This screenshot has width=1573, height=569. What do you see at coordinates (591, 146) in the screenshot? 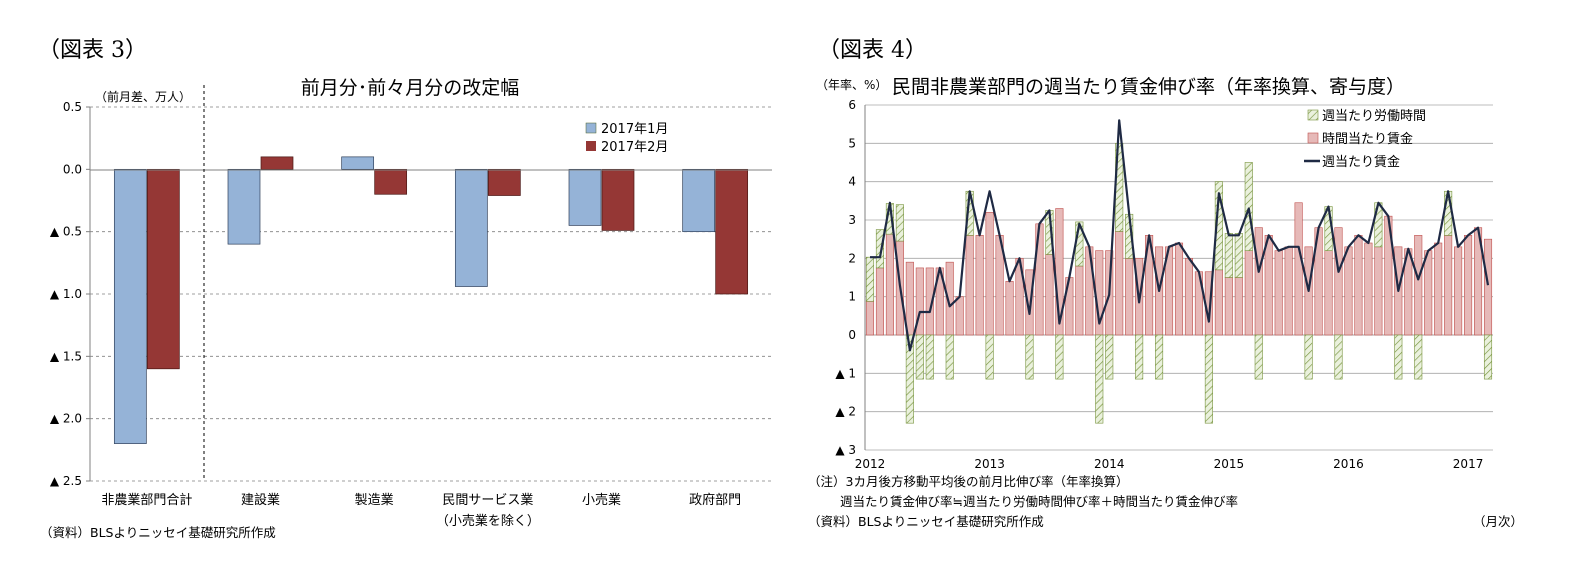
I see `legend-swatch-feb` at bounding box center [591, 146].